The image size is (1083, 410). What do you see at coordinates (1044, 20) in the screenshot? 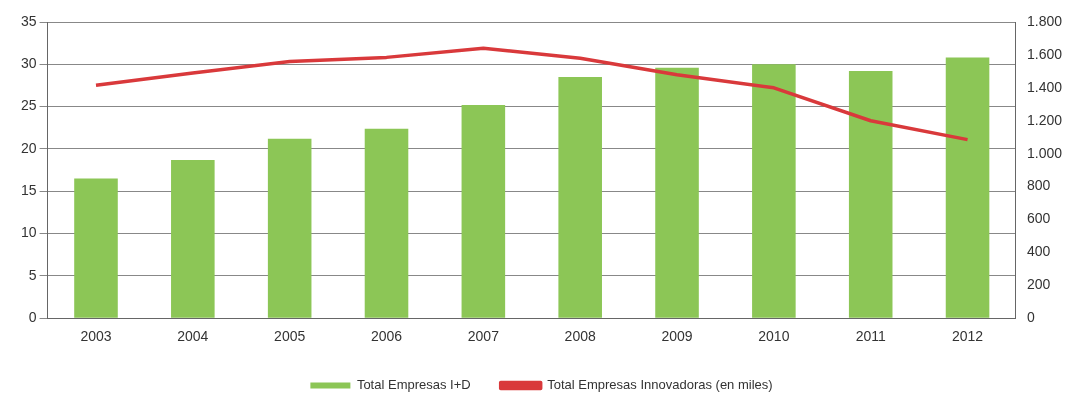
I see `y2-tick-label: 1.800` at bounding box center [1044, 20].